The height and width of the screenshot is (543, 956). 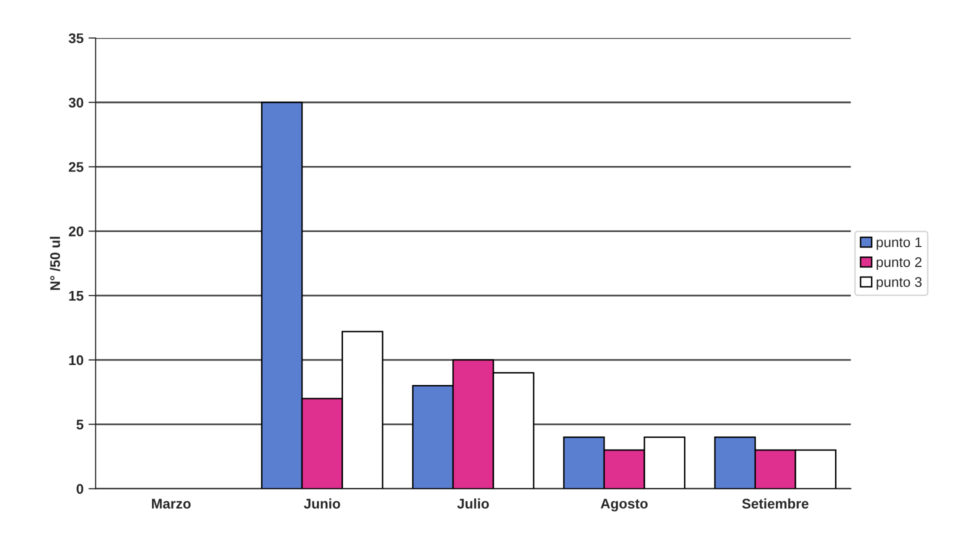 I want to click on y-tick-label: 20, so click(x=76, y=231).